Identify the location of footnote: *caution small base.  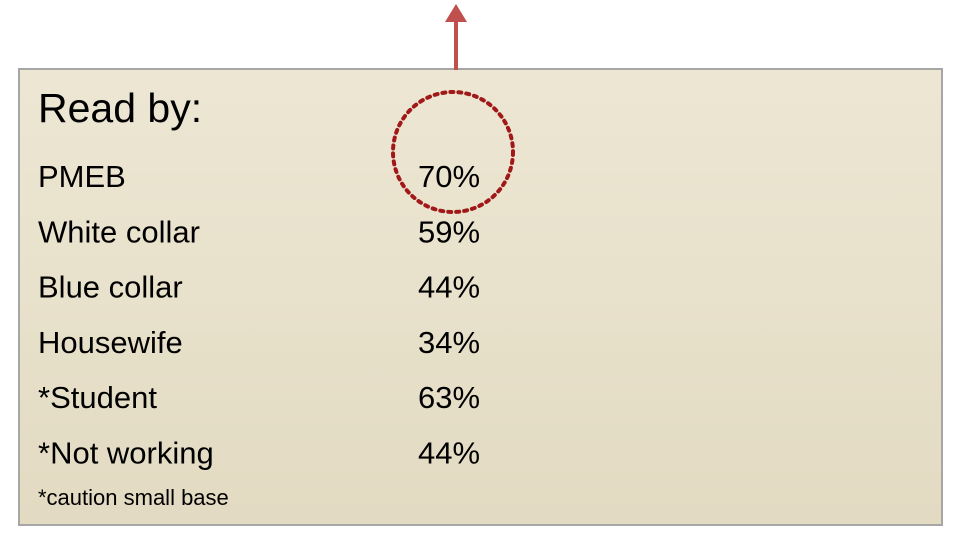
(133, 497).